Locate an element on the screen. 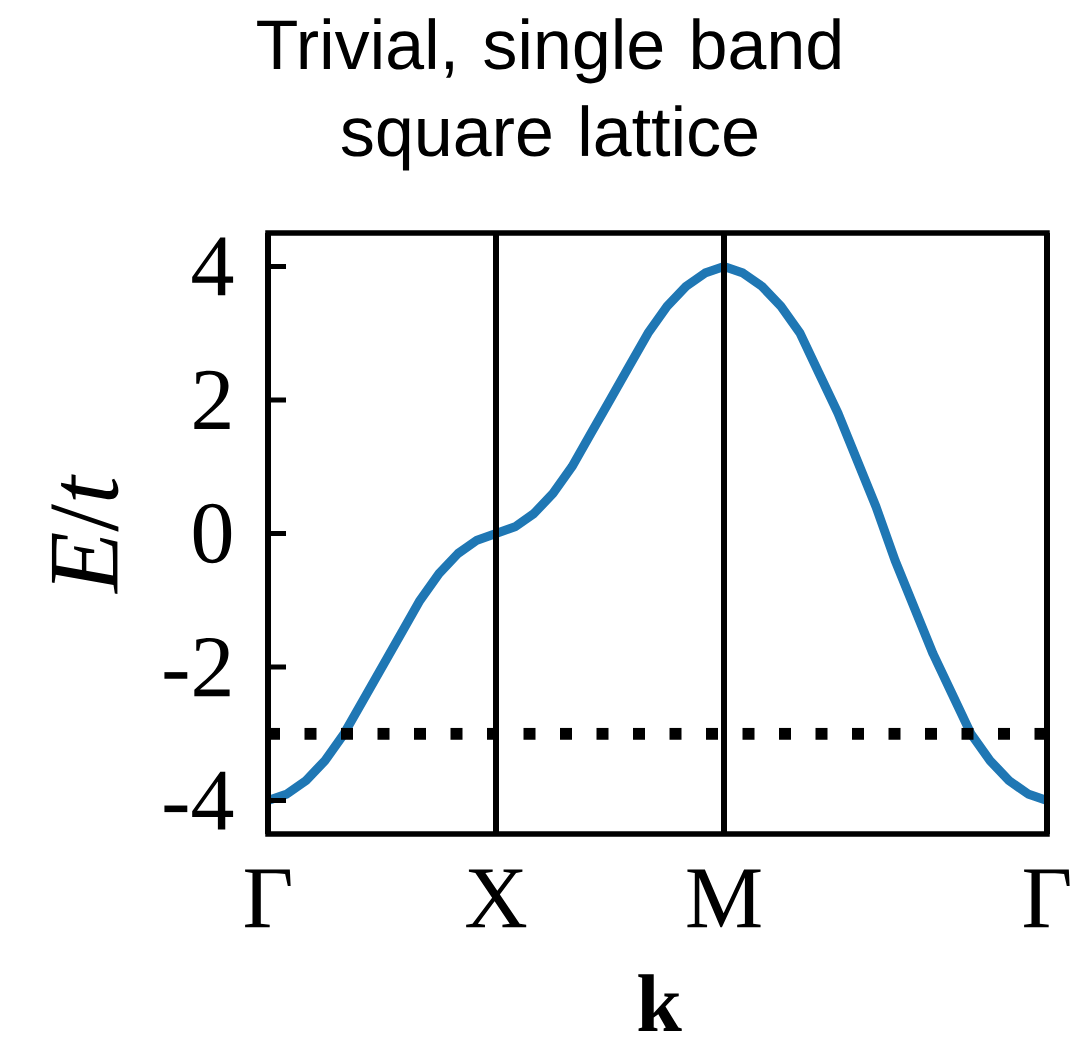  x-tick-label: X is located at coordinates (496, 898).